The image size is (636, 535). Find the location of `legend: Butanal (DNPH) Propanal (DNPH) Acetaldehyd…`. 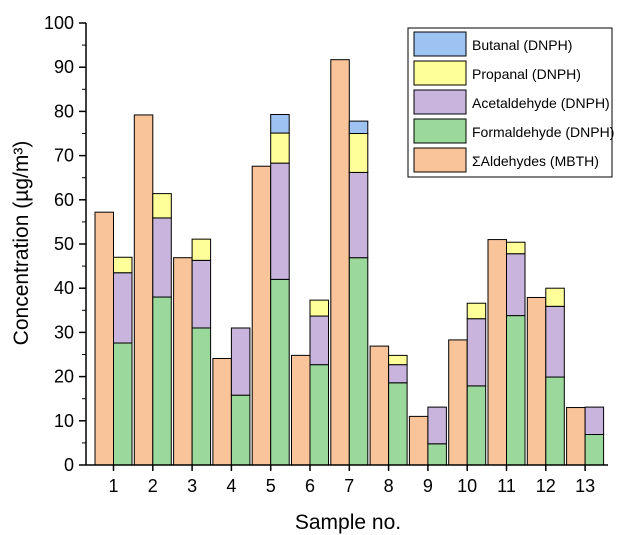

legend: Butanal (DNPH) Propanal (DNPH) Acetaldehyd… is located at coordinates (510, 102).